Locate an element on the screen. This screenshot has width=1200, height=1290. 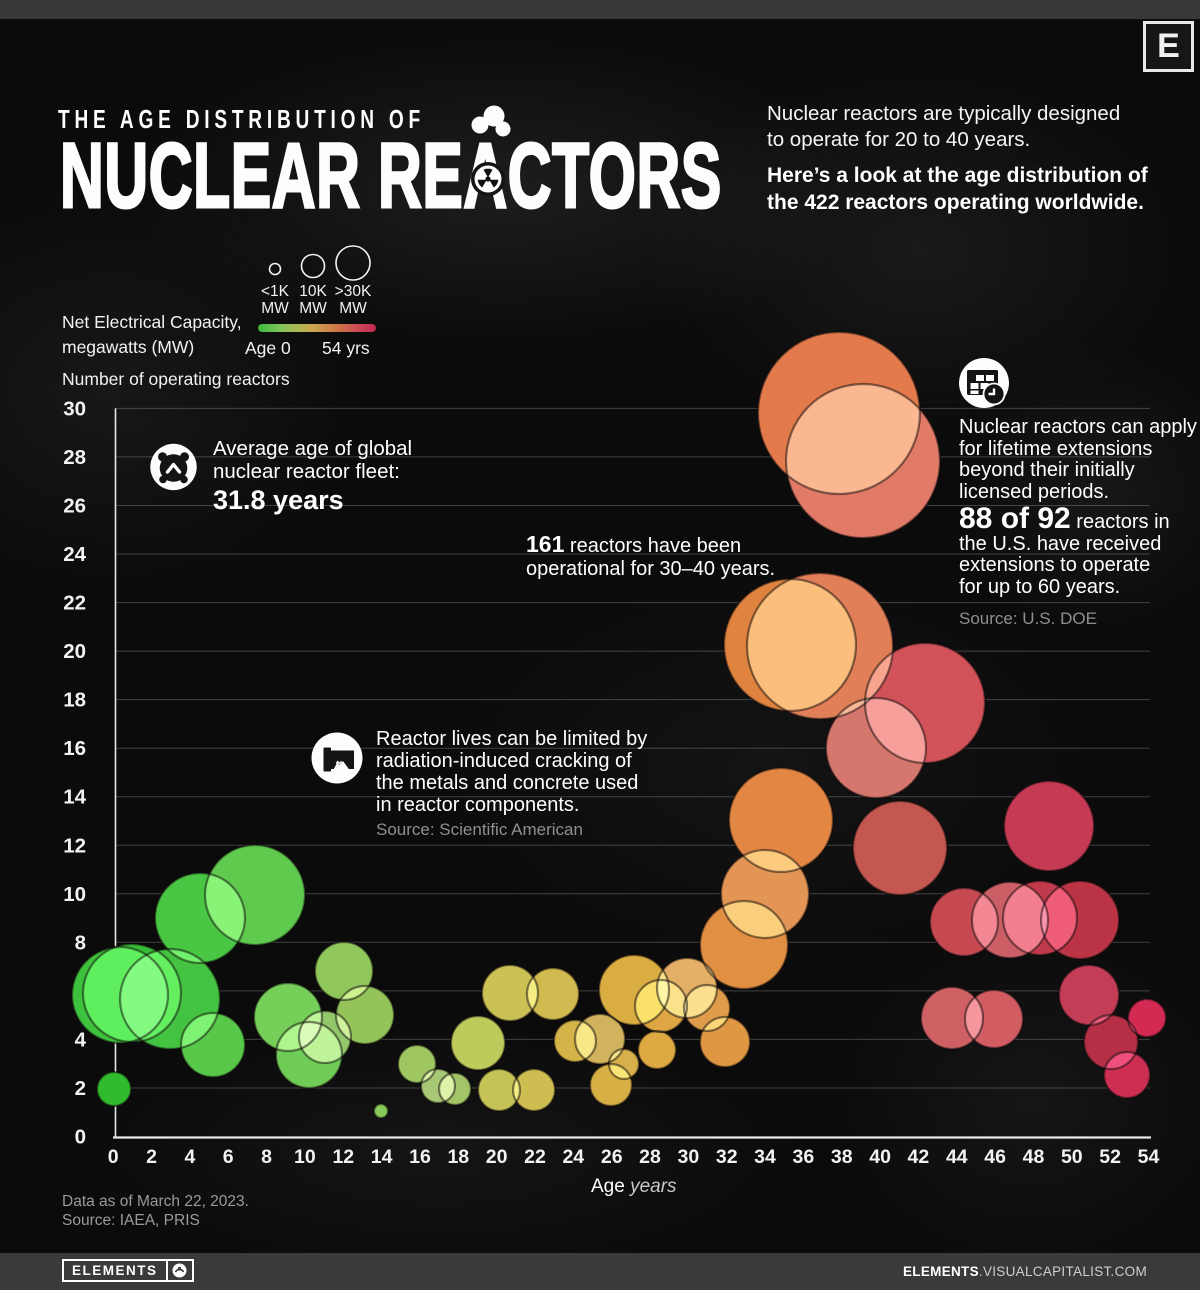
svg-text: 44 is located at coordinates (957, 1157).